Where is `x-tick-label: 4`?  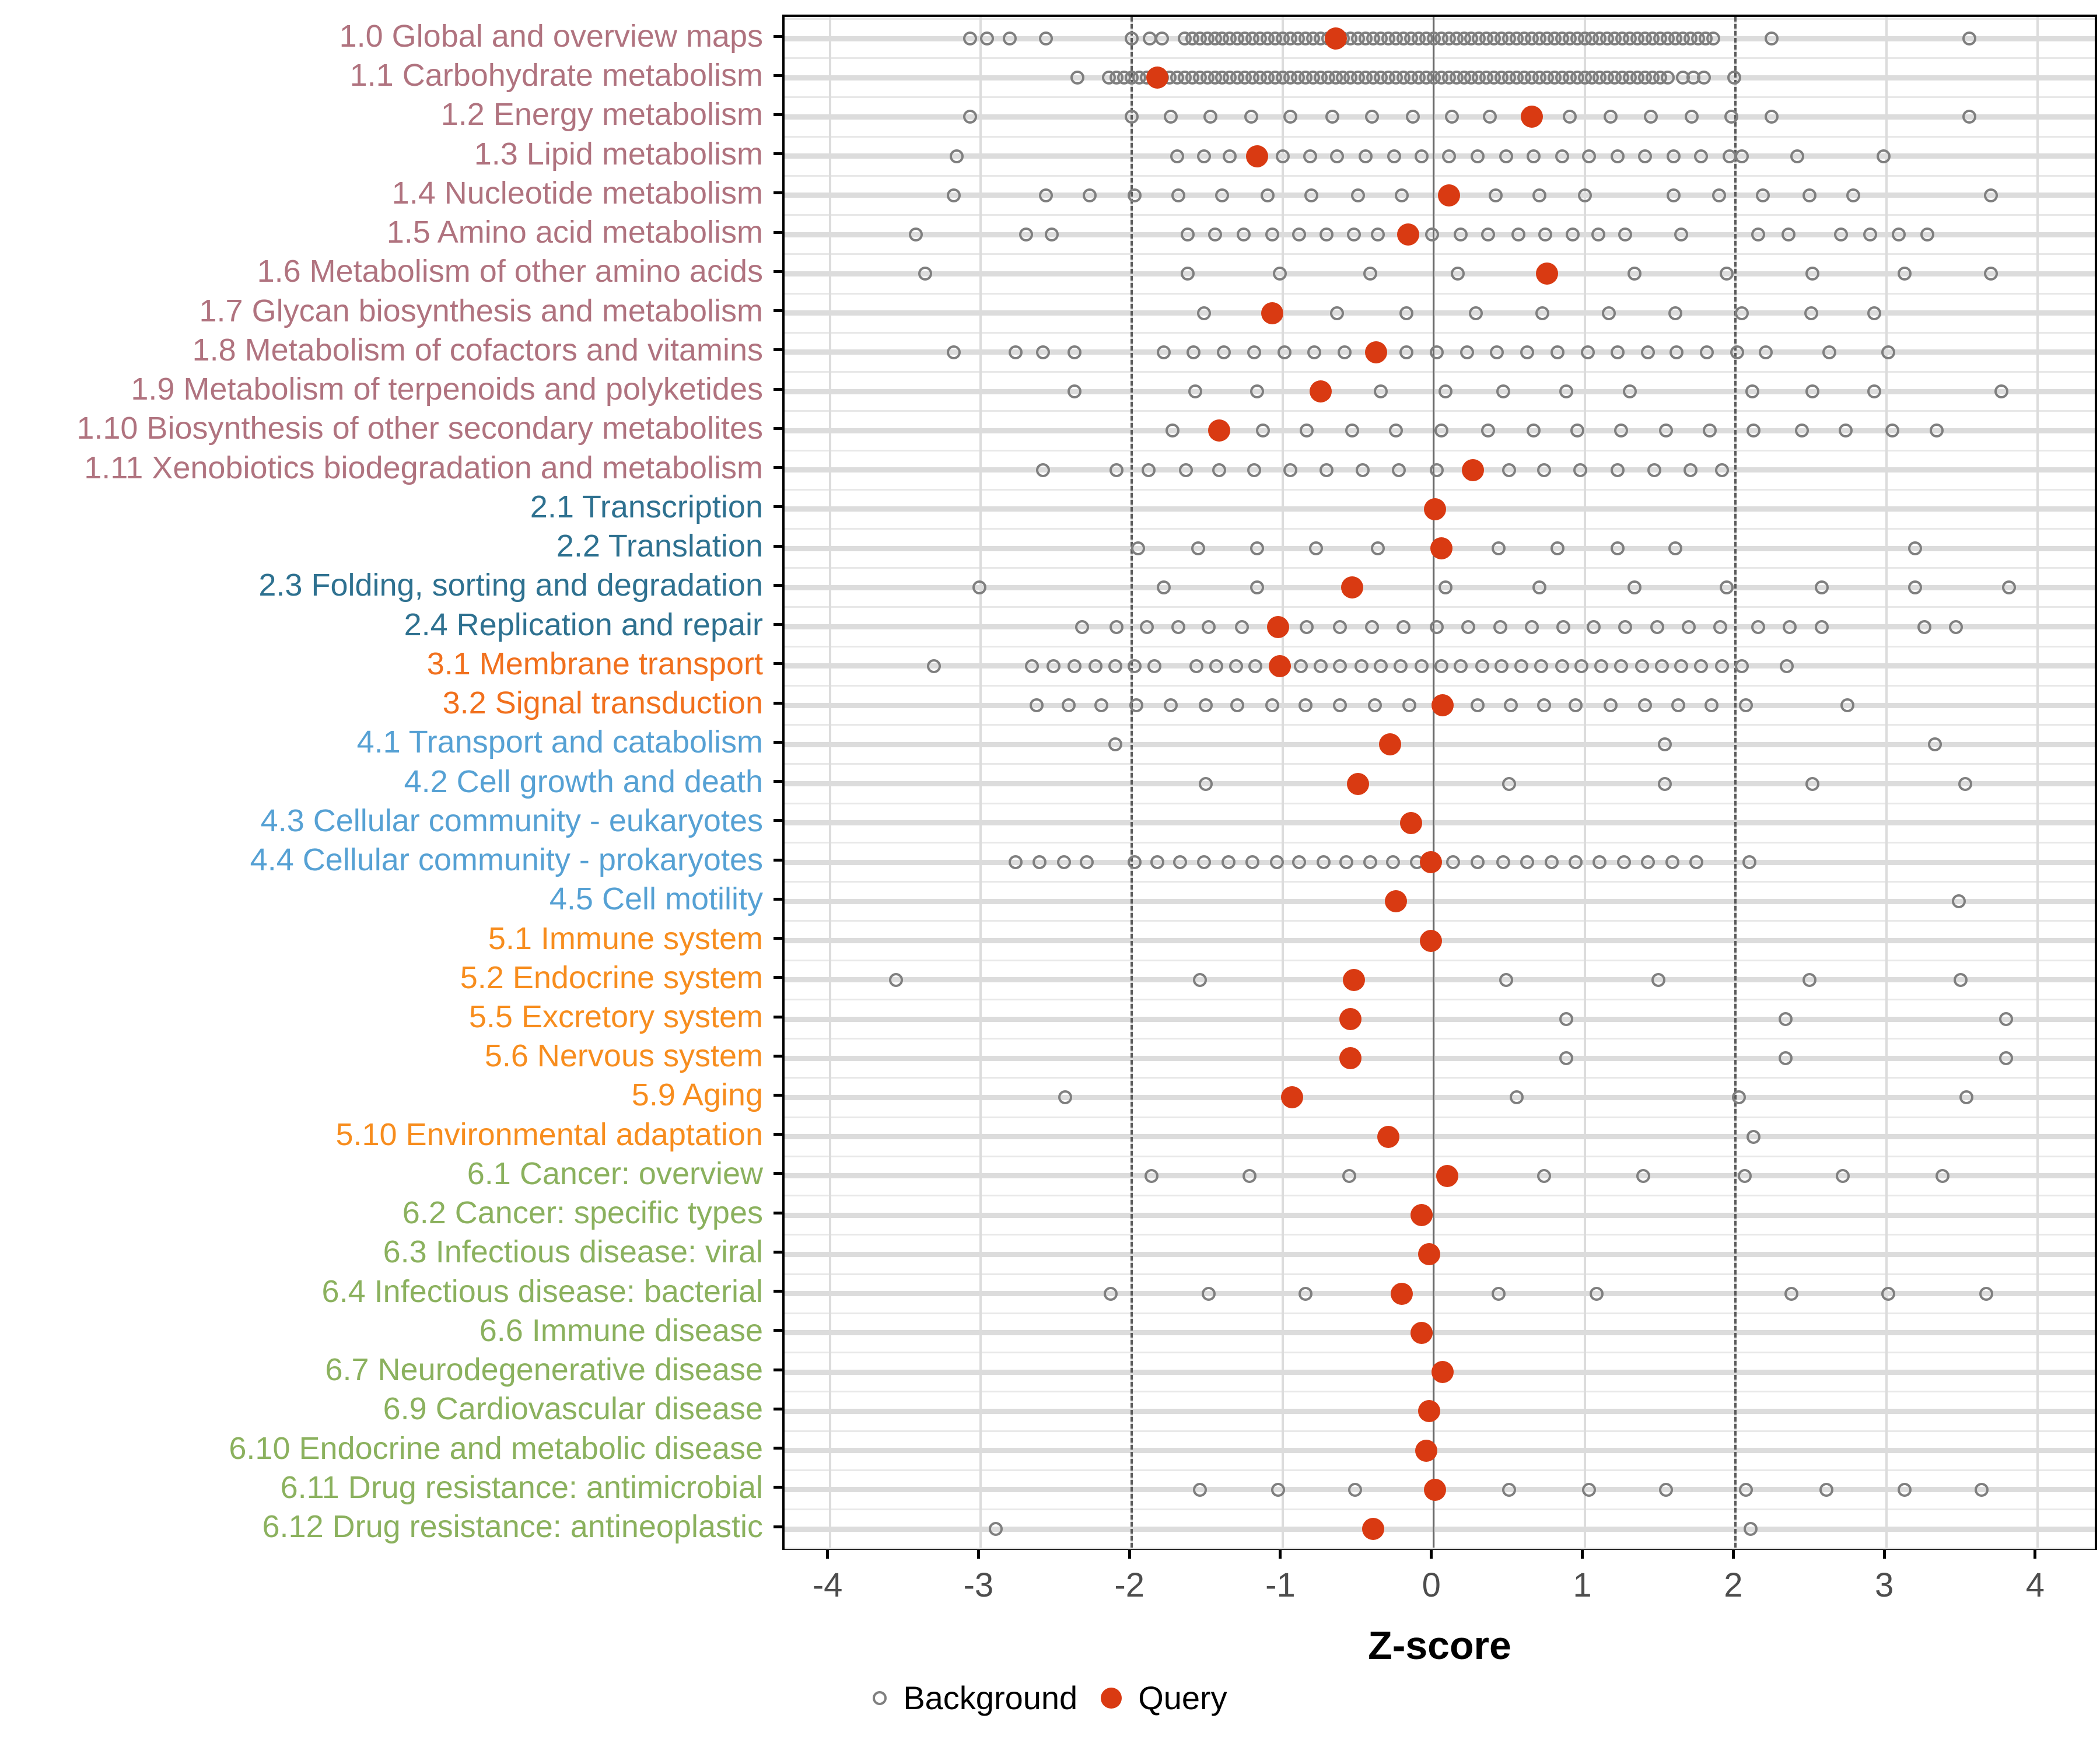 x-tick-label: 4 is located at coordinates (2035, 1585).